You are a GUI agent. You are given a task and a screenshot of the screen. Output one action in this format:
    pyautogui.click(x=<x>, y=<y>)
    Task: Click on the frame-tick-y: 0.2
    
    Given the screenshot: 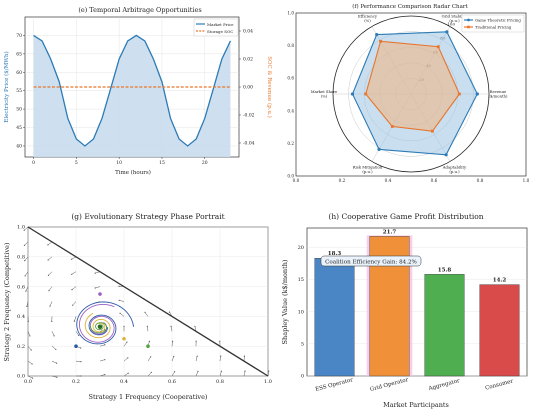 What is the action you would take?
    pyautogui.click(x=290, y=143)
    